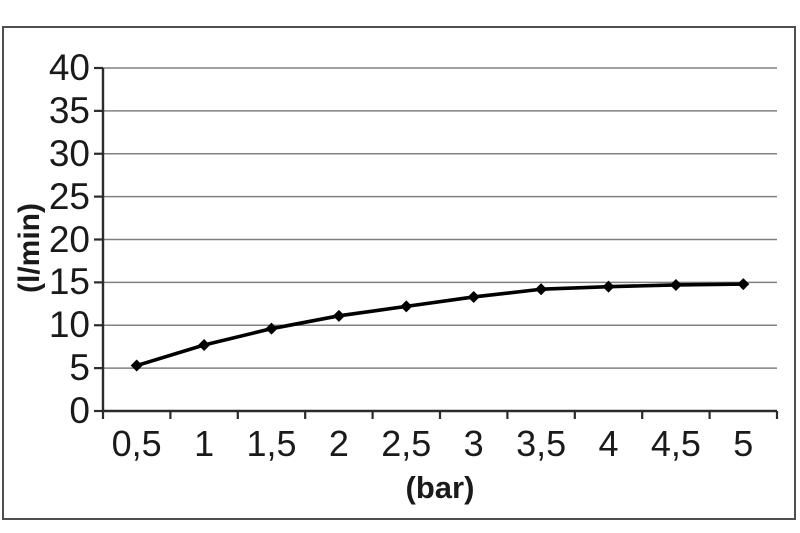  Describe the element at coordinates (69, 325) in the screenshot. I see `y-tick-label: 10` at that location.